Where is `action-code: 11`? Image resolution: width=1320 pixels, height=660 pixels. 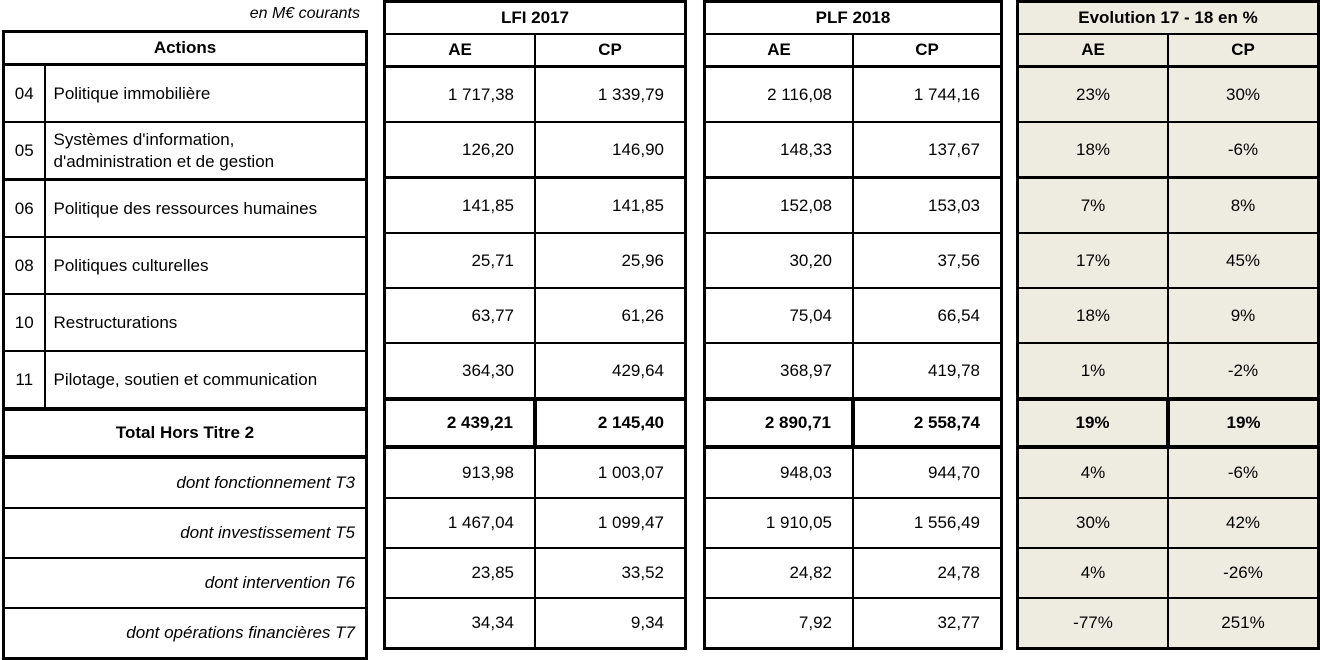 action-code: 11 is located at coordinates (24, 380).